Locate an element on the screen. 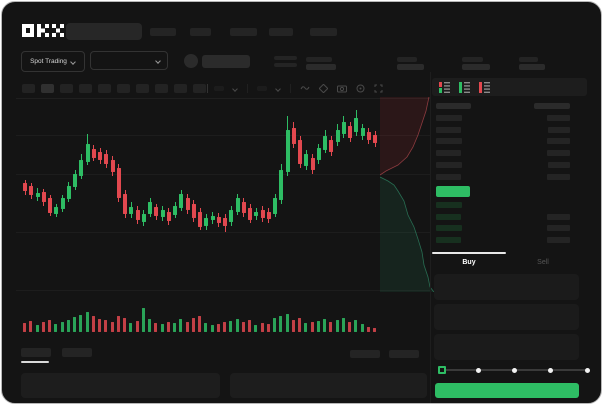 The width and height of the screenshot is (603, 405). tab-sell: Sell is located at coordinates (543, 262).